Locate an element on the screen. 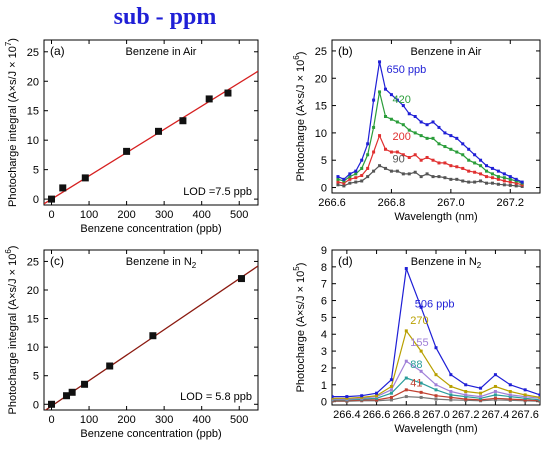 The width and height of the screenshot is (550, 456). panel-title-main: Benzene in Air is located at coordinates (161, 52).